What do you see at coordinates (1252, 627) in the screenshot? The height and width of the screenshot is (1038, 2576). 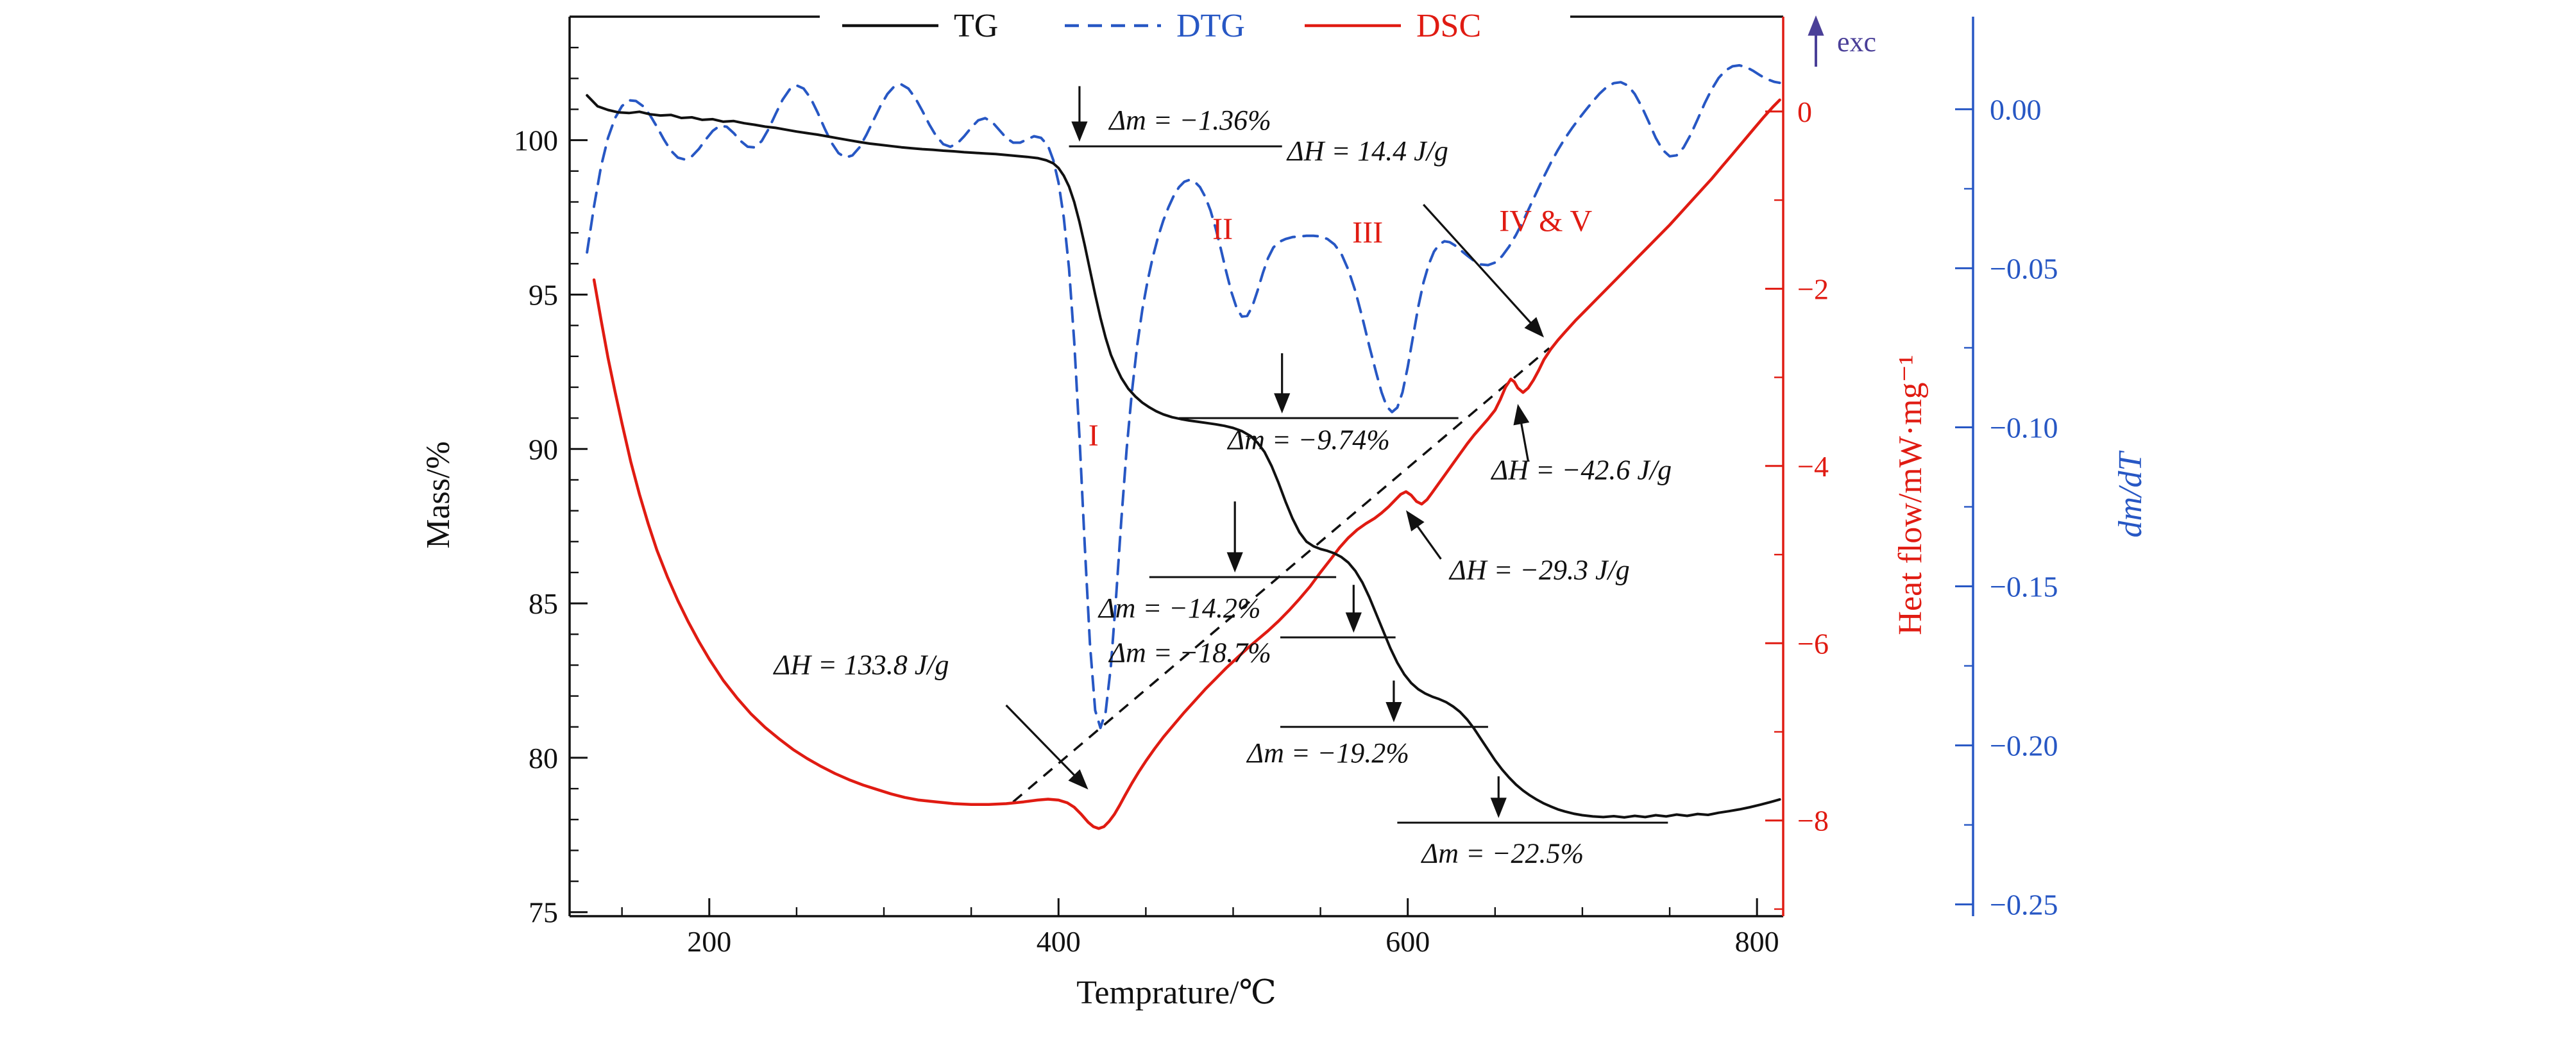 I see `mass-step-annotation-3: Δm = −18.7%` at bounding box center [1252, 627].